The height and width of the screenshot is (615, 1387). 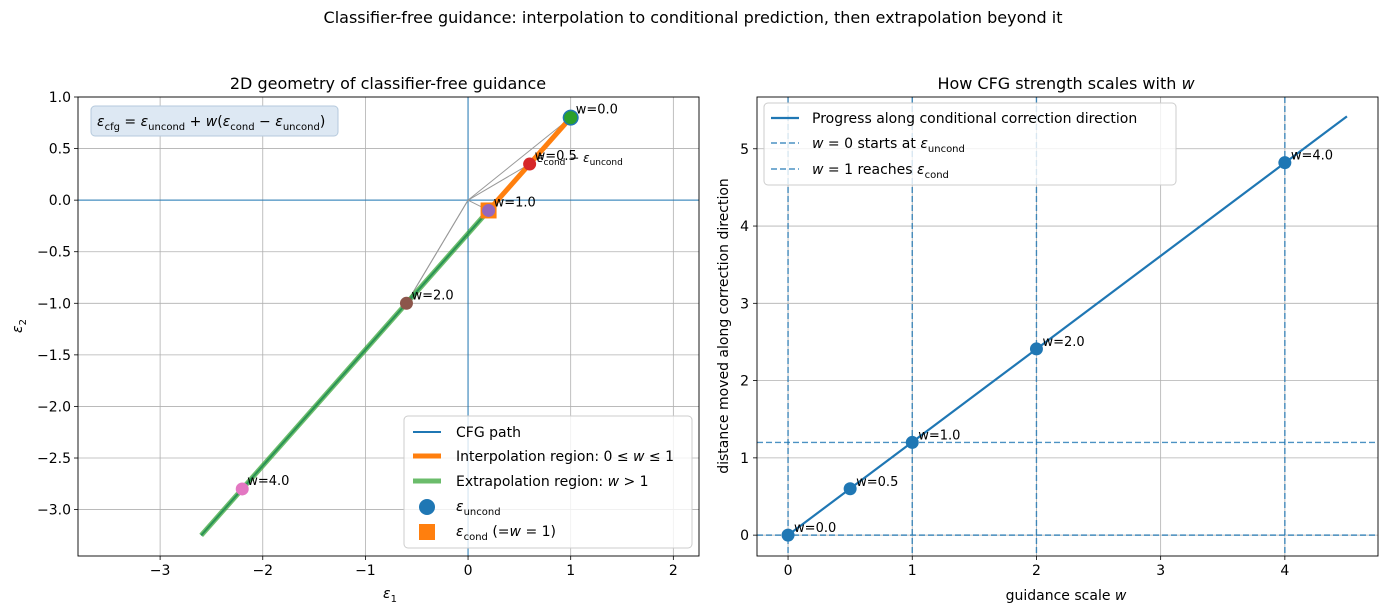 I want to click on legend-label-w1: w = 1 reaches εcond, so click(x=880, y=171).